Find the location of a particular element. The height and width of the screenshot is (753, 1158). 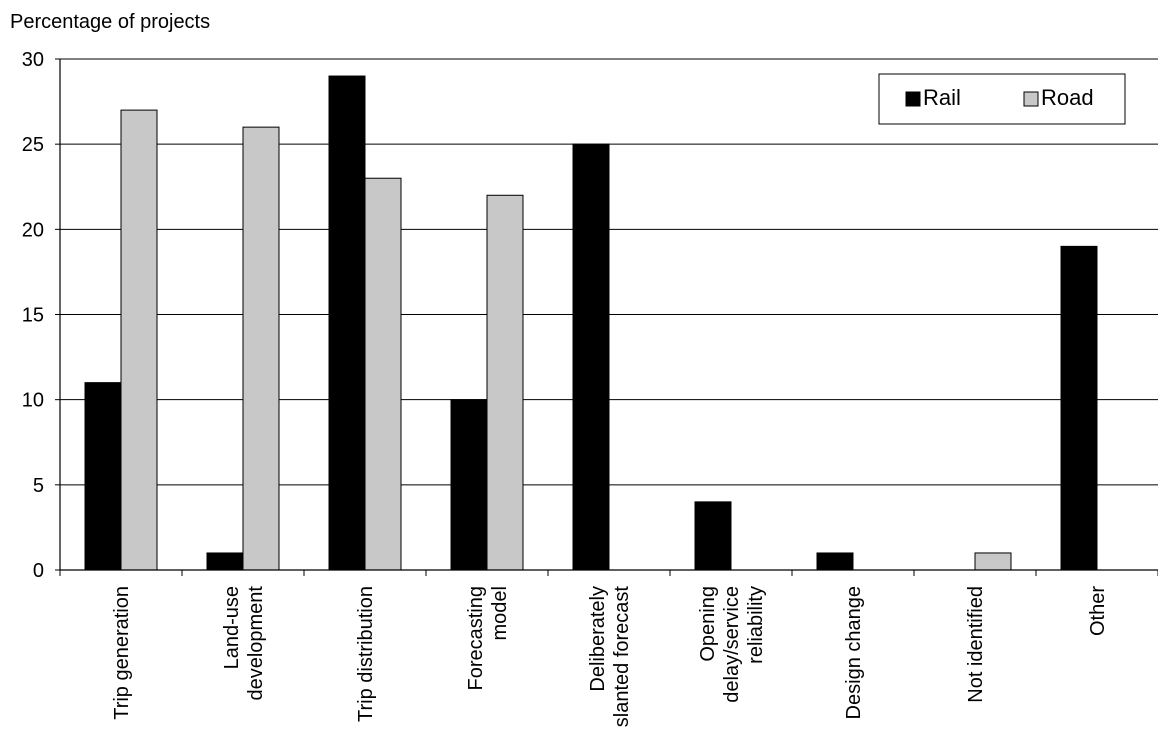

legend-swatch-road is located at coordinates (1031, 99).